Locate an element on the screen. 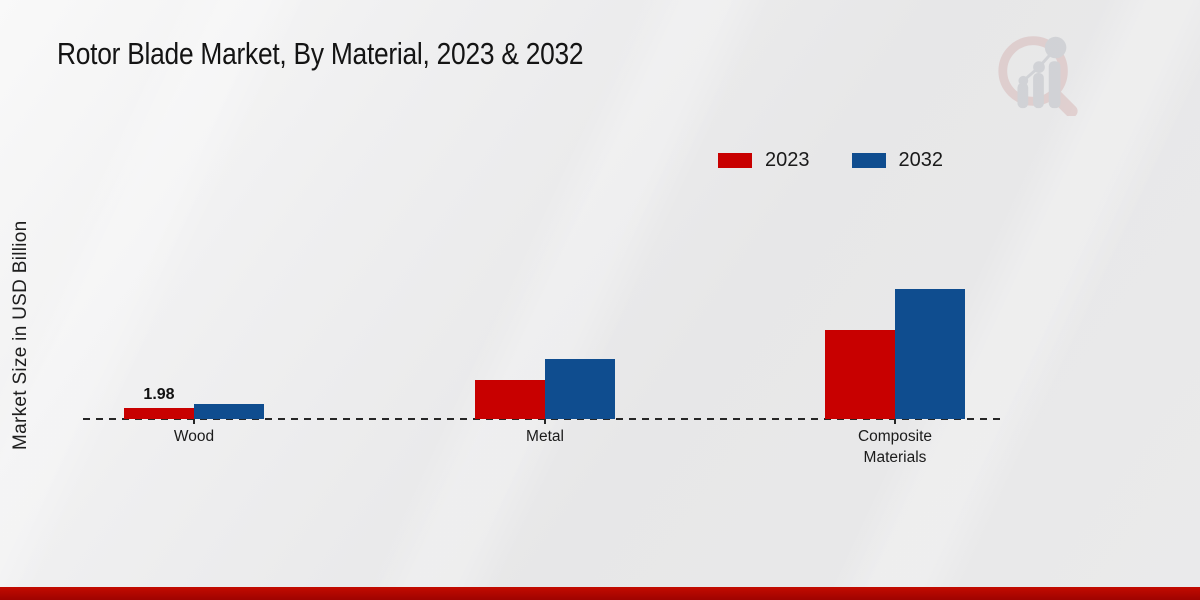  bar-2023-composite-materials is located at coordinates (860, 374).